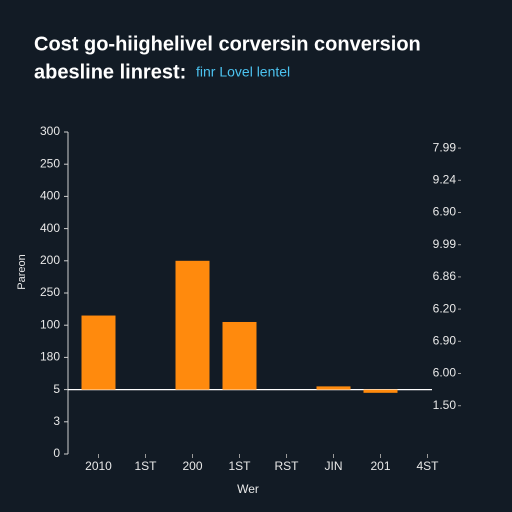  What do you see at coordinates (56, 421) in the screenshot?
I see `y-tick-label: 3` at bounding box center [56, 421].